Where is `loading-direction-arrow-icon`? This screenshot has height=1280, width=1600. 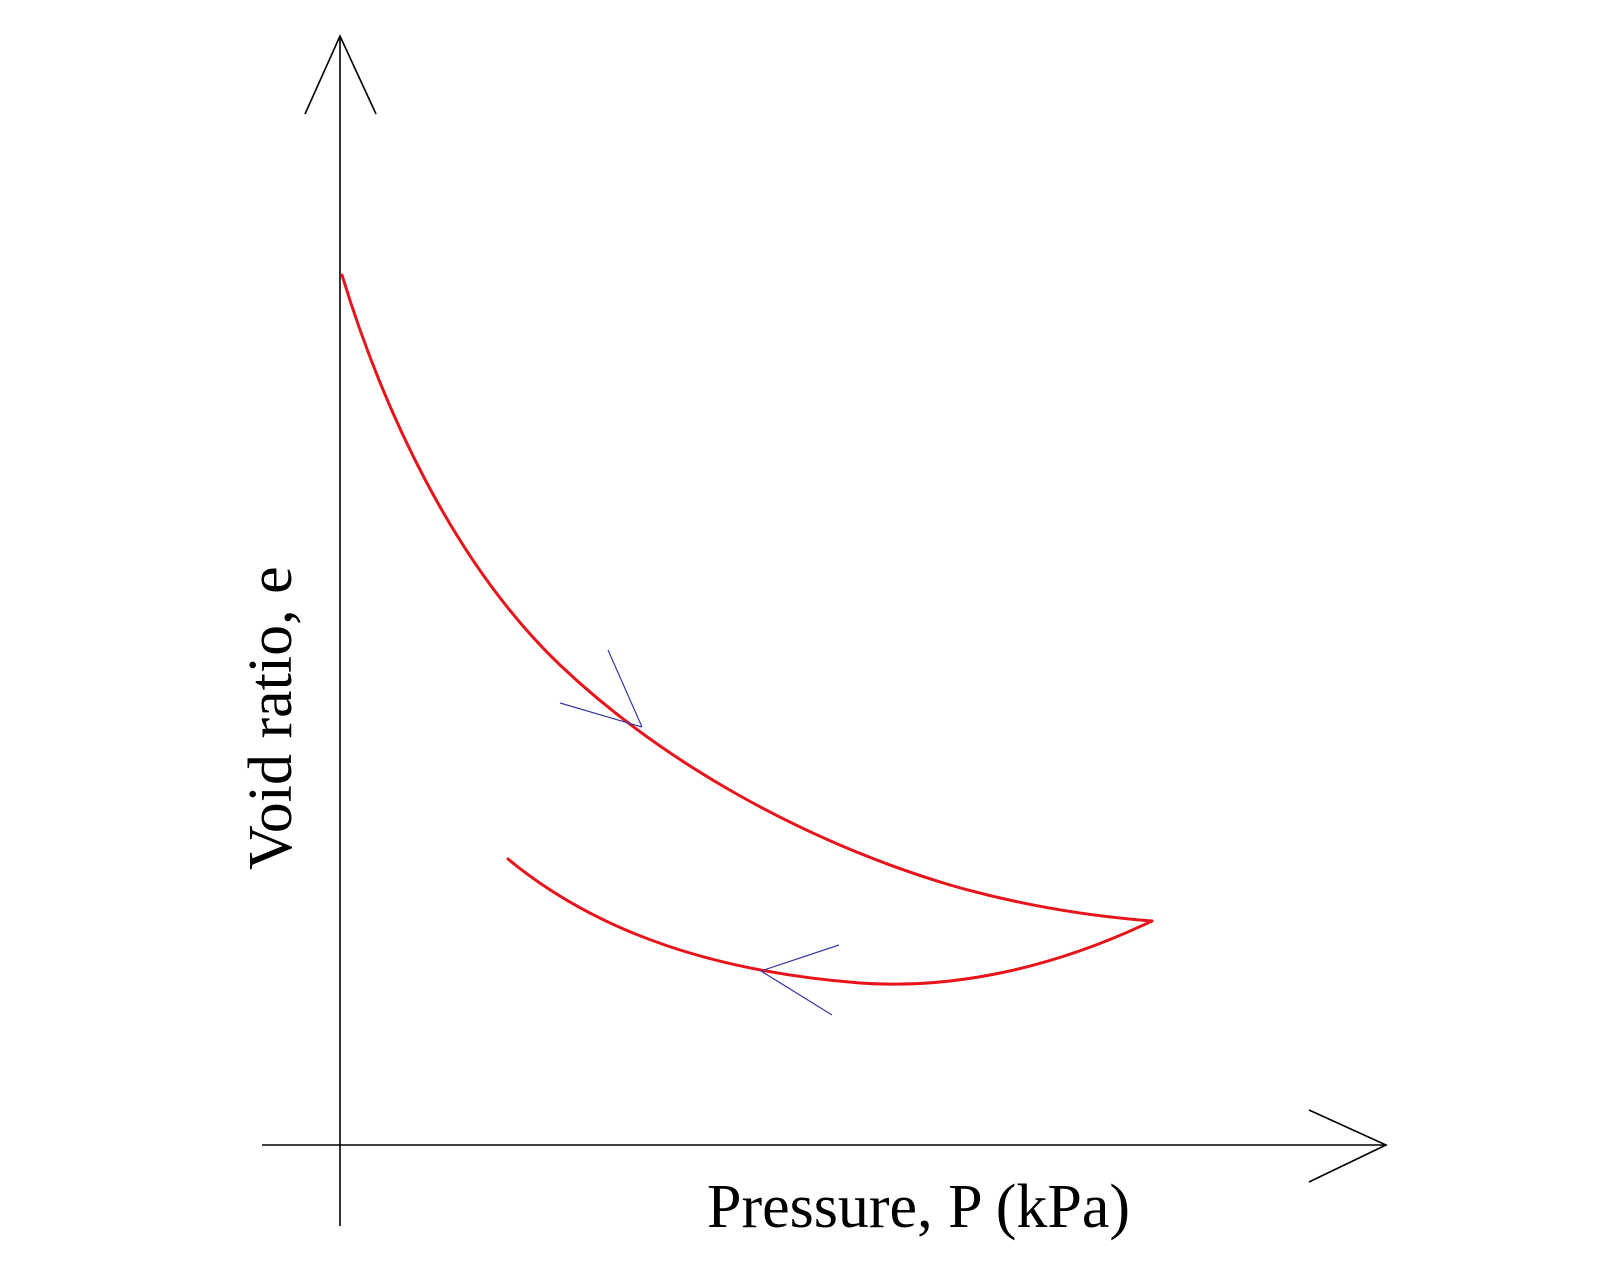 loading-direction-arrow-icon is located at coordinates (601, 688).